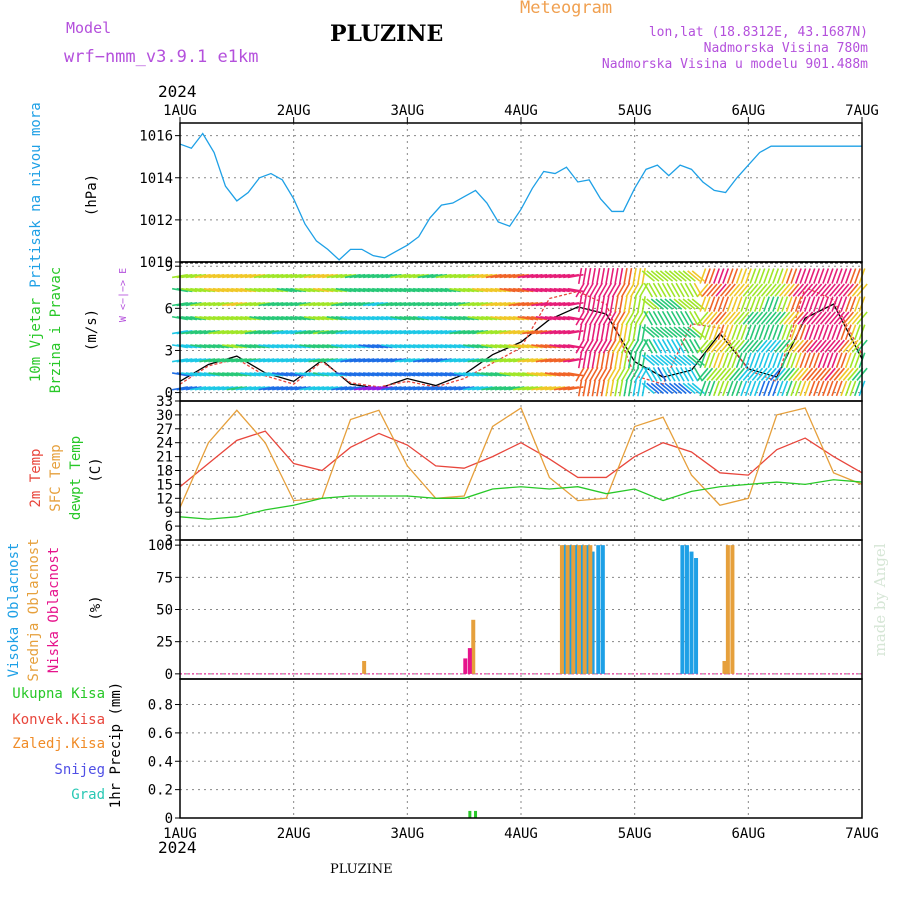 The width and height of the screenshot is (900, 900). Describe the element at coordinates (169, 541) in the screenshot. I see `temperature-y-tick-label: 3` at that location.